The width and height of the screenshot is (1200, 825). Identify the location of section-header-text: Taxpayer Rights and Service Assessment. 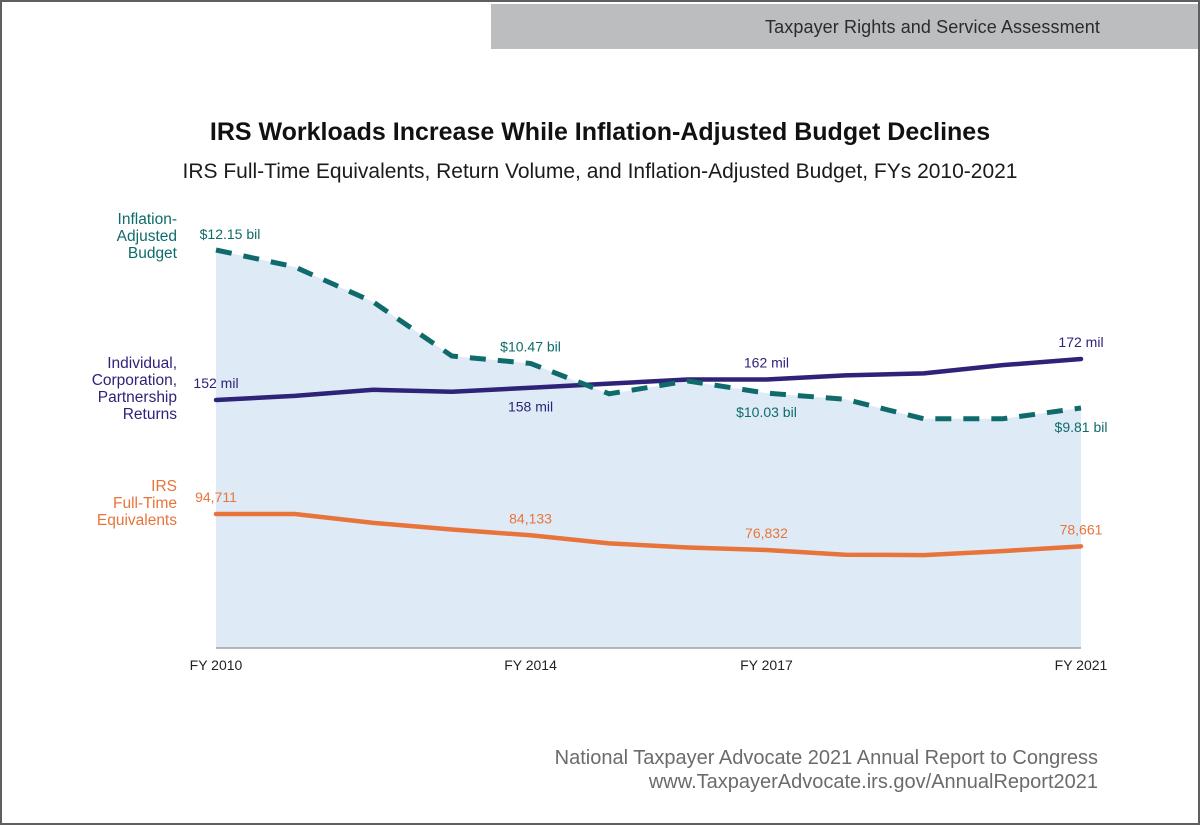
(932, 27).